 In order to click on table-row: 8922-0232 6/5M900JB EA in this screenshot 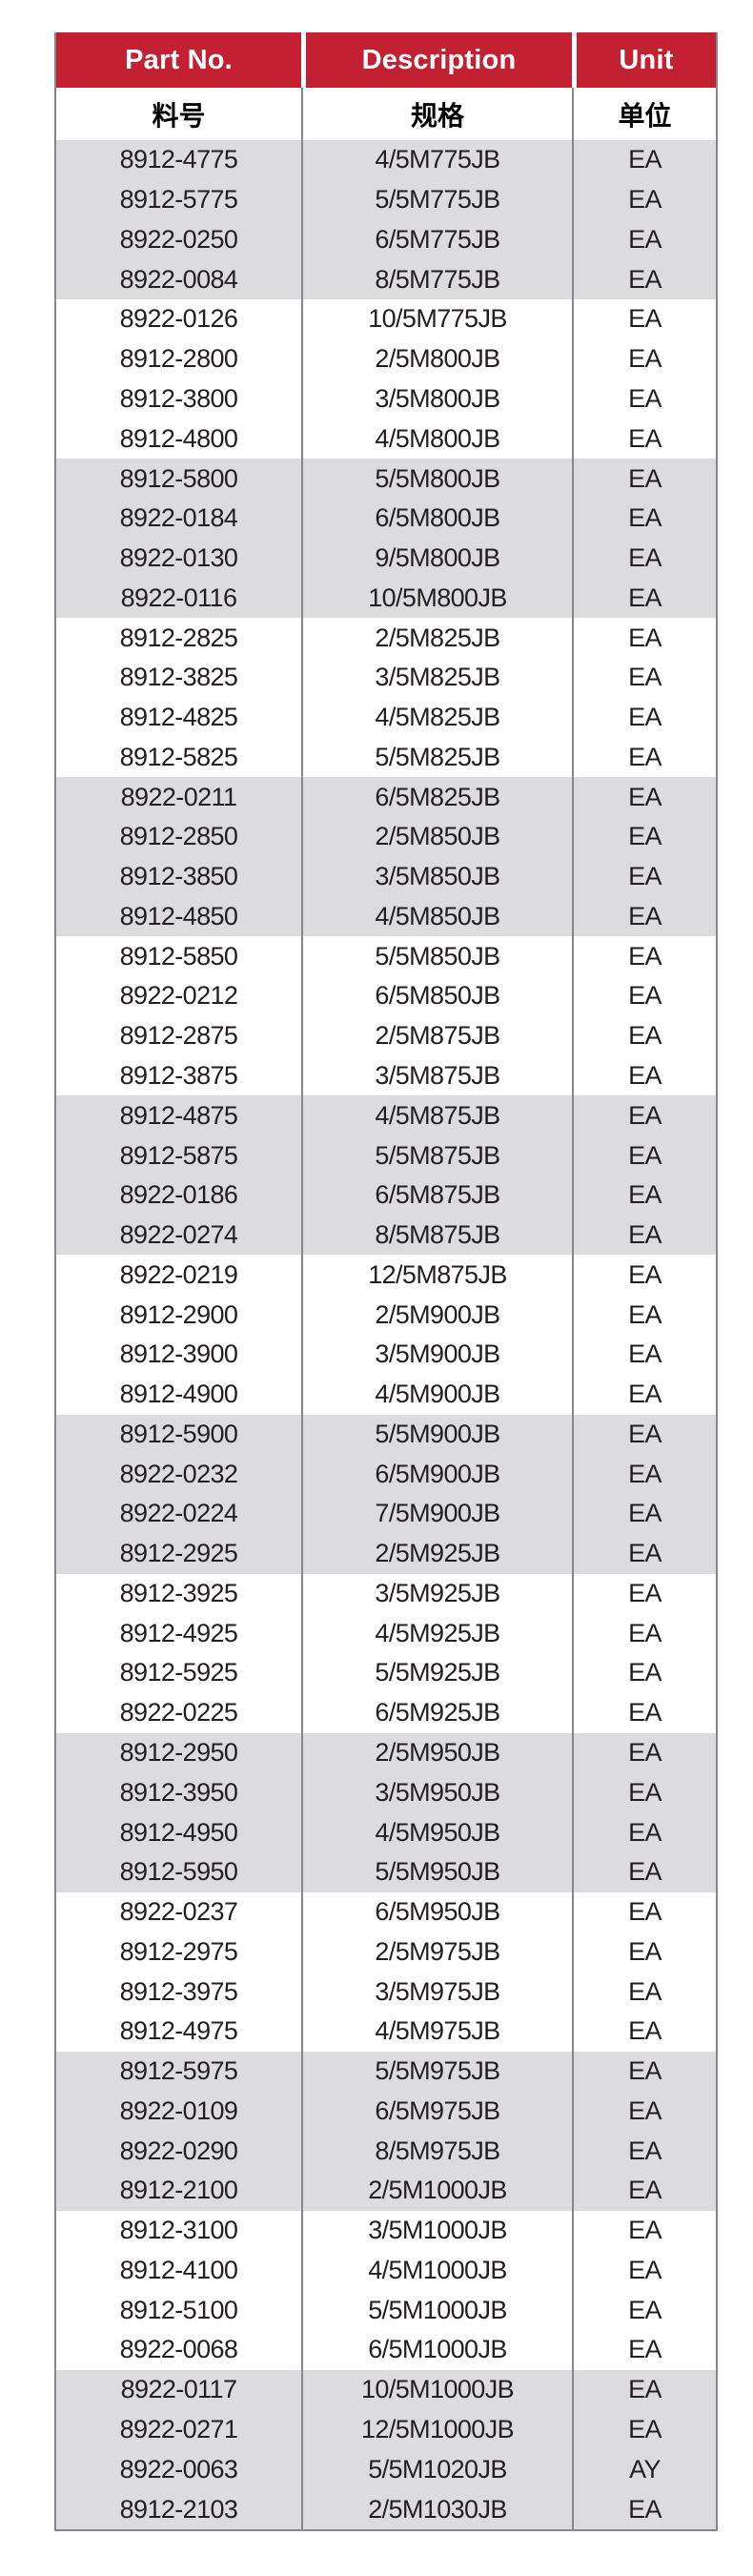, I will do `click(386, 1474)`.